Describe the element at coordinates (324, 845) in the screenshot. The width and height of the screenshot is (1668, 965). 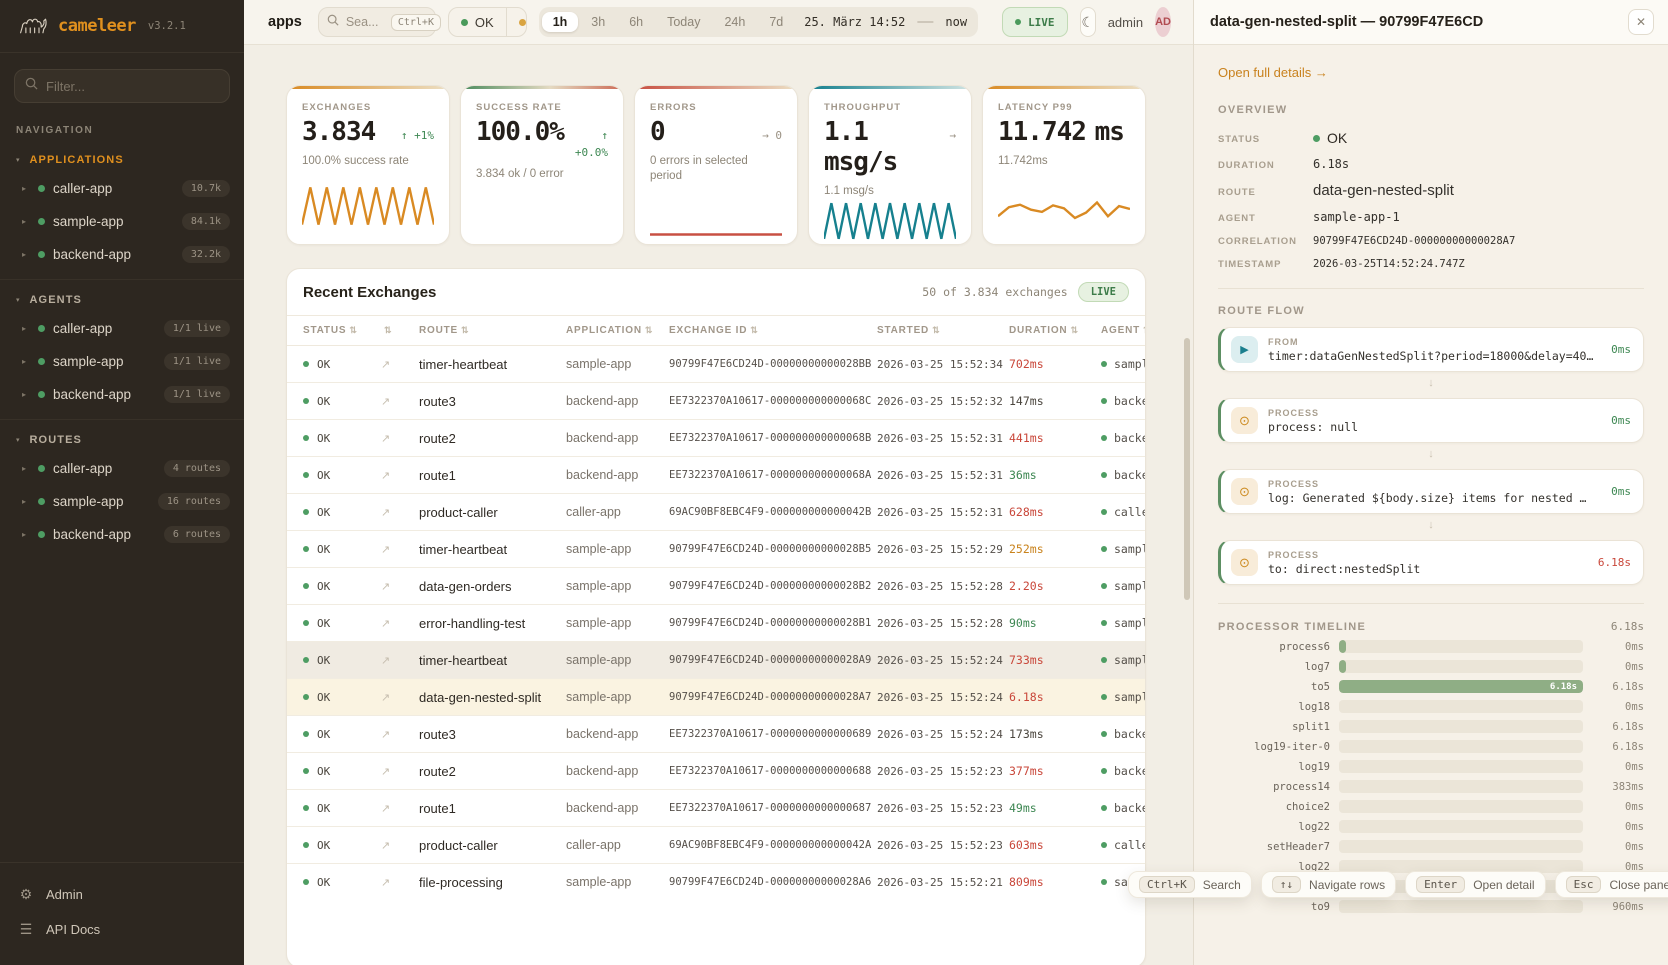
I see `status-label: OK` at that location.